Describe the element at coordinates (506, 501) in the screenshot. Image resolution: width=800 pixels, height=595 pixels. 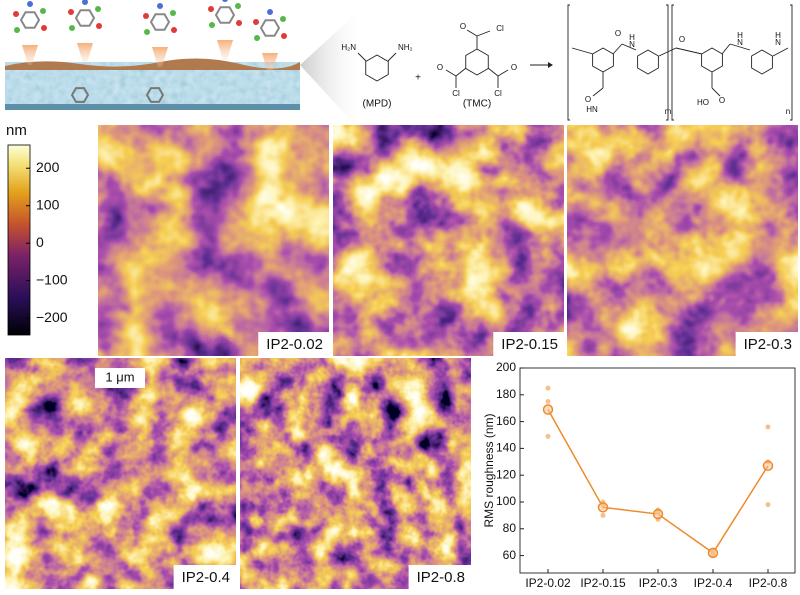
I see `y-tick-label: 100` at that location.